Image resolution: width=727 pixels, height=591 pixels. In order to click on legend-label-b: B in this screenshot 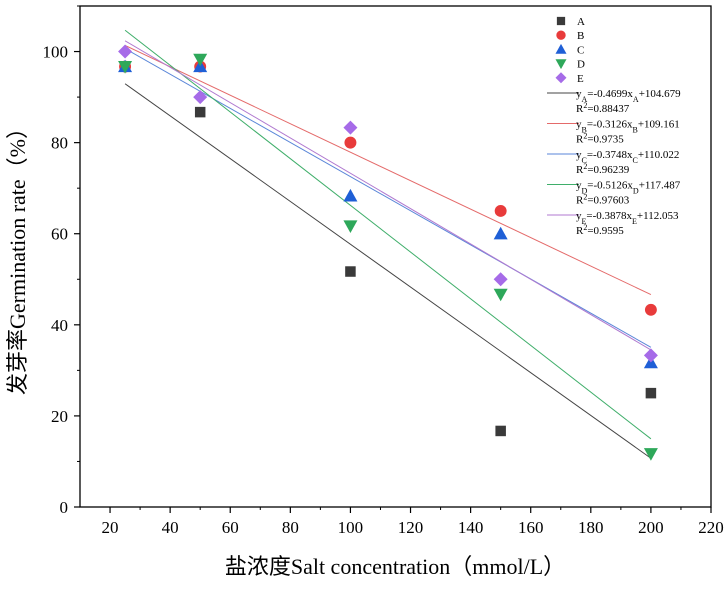, I will do `click(580, 36)`.